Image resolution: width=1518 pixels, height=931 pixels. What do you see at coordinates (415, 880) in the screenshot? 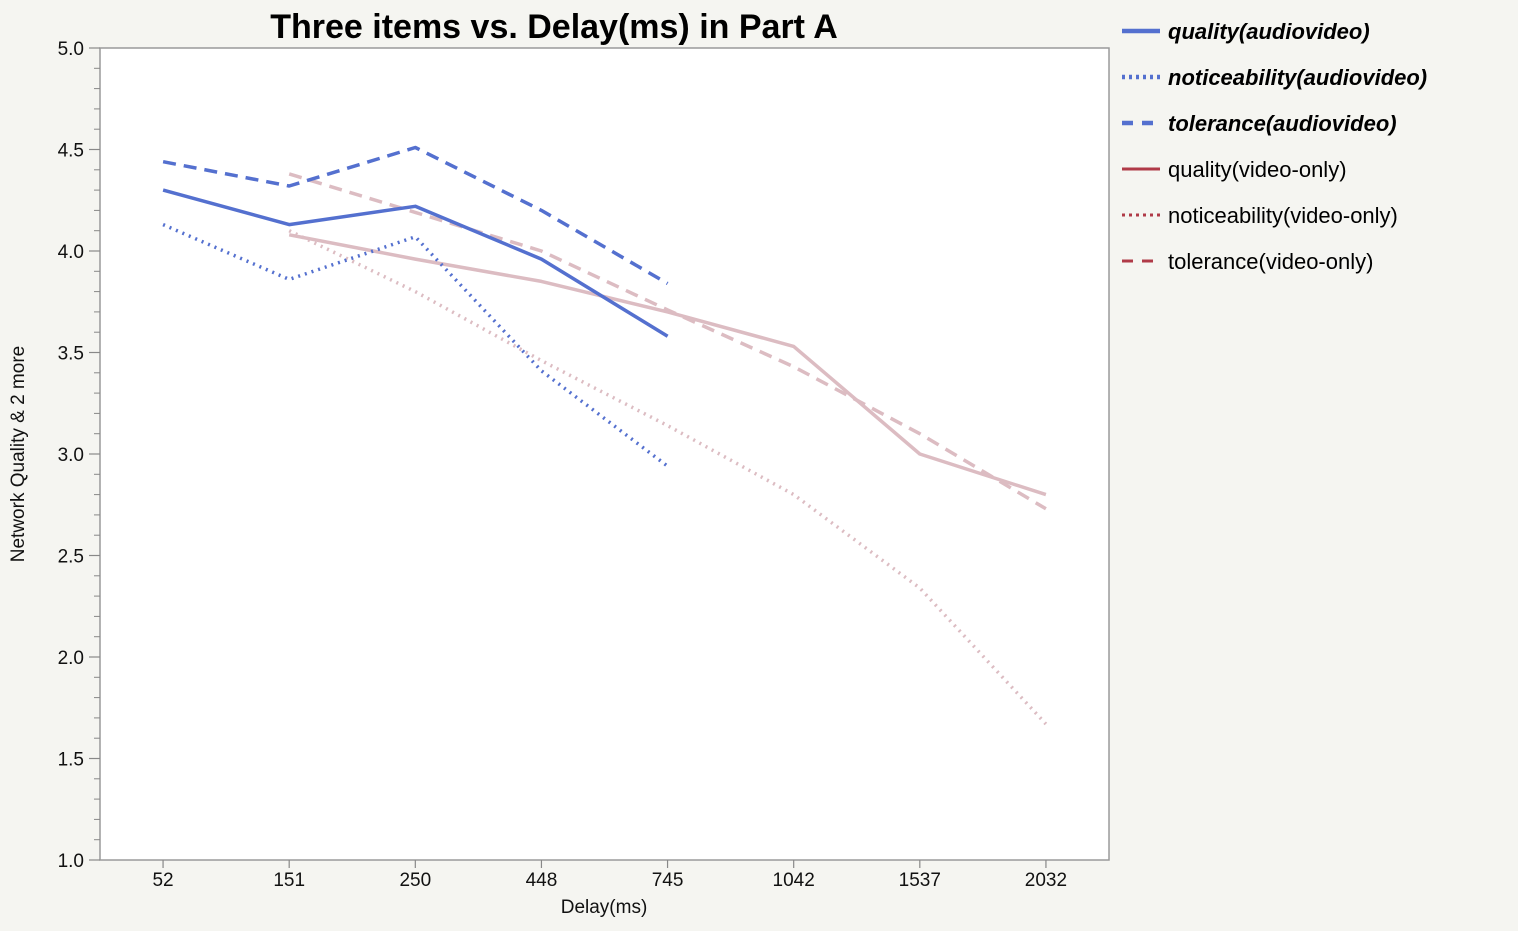
I see `x-tick-label: 250` at bounding box center [415, 880].